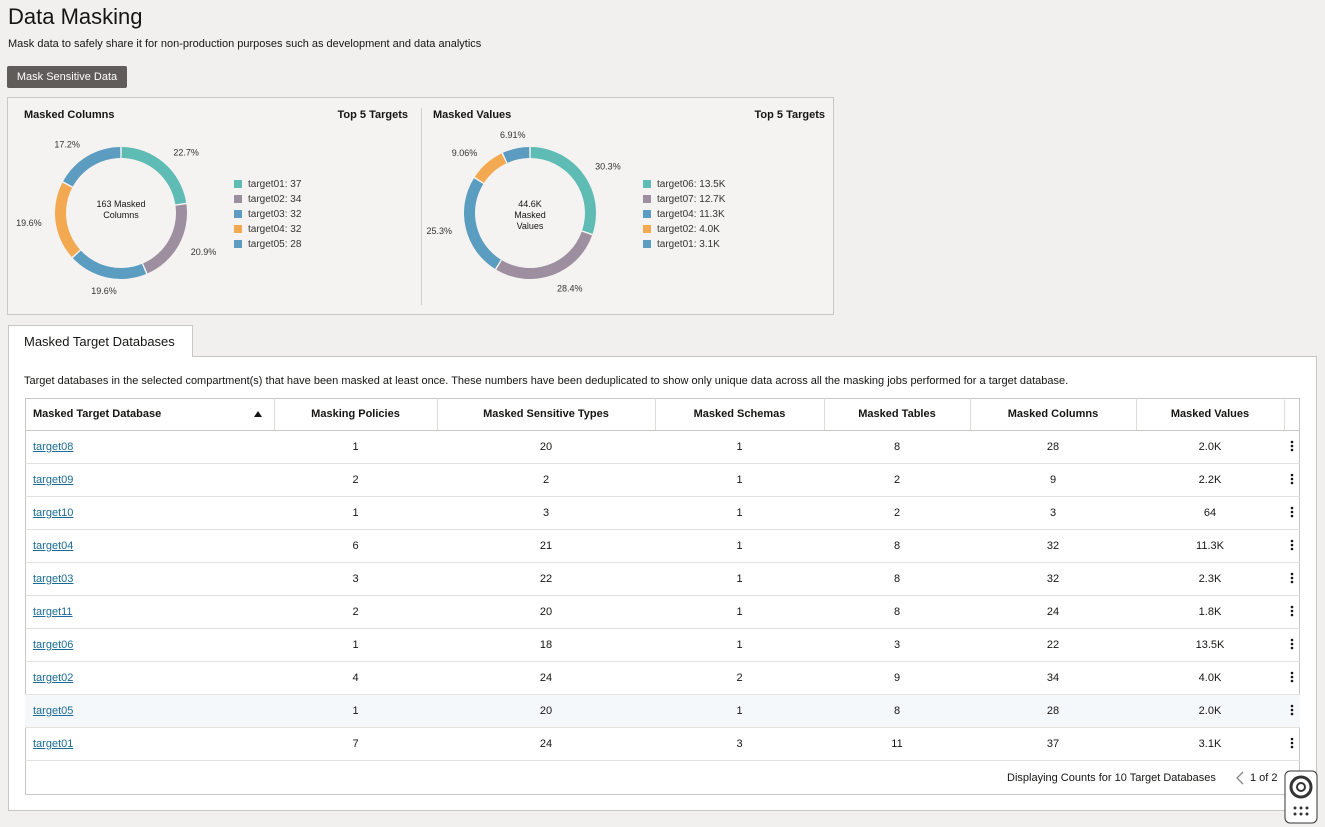  What do you see at coordinates (546, 414) in the screenshot?
I see `column-header: Masked Sensitive Types` at bounding box center [546, 414].